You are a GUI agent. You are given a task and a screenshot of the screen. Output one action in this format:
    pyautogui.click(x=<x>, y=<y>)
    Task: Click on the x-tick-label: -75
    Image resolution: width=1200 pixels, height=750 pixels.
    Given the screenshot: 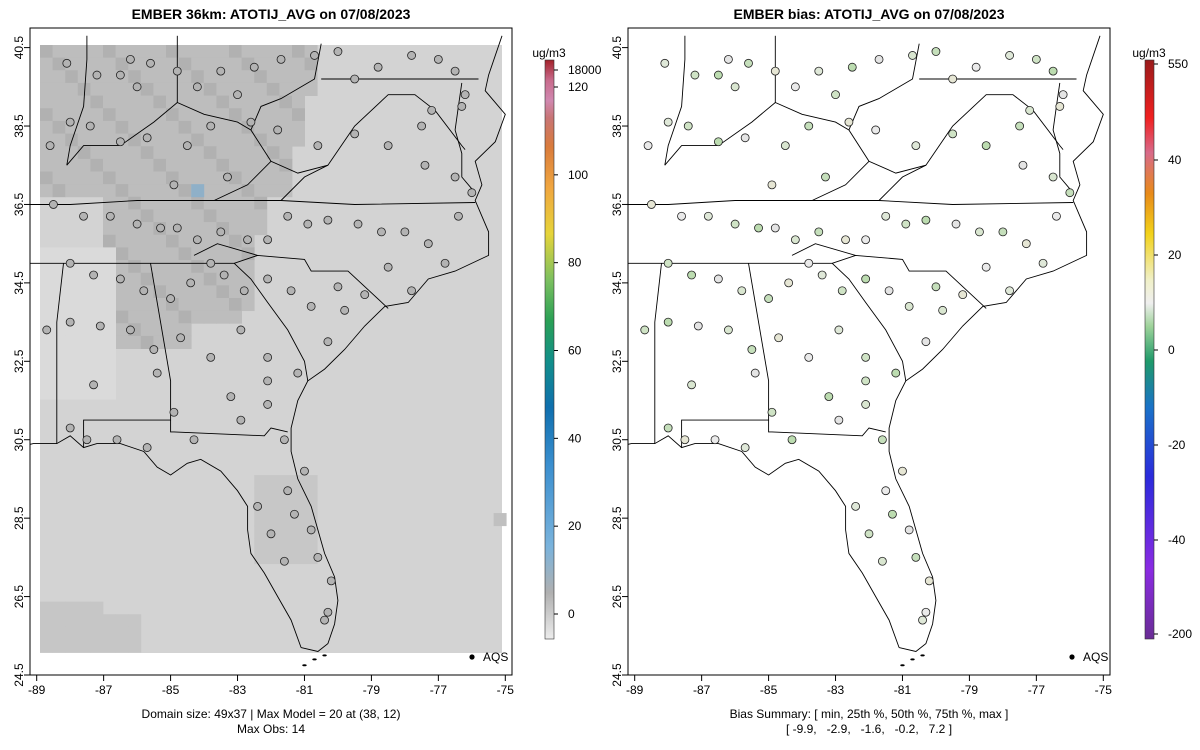 What is the action you would take?
    pyautogui.click(x=1104, y=690)
    